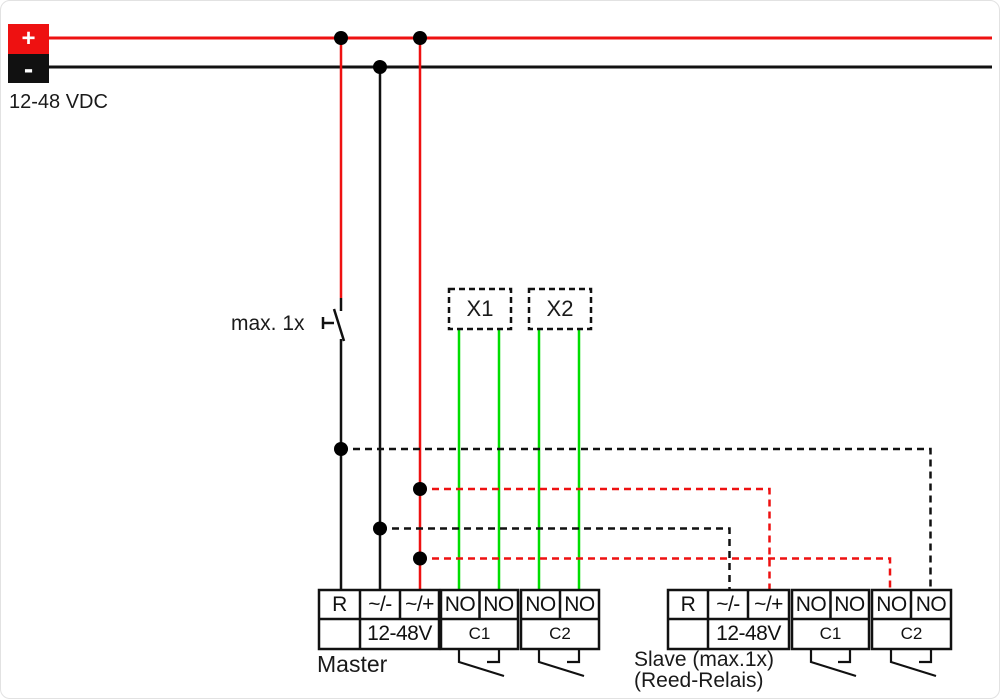 The height and width of the screenshot is (699, 1000). I want to click on slave-terminal-no4: NO, so click(931, 604).